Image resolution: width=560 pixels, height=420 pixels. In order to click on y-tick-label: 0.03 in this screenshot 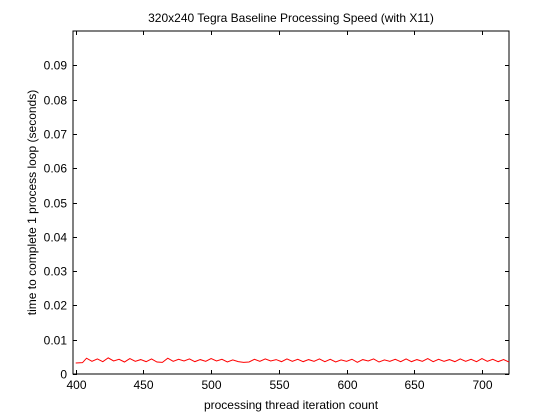, I will do `click(56, 272)`.